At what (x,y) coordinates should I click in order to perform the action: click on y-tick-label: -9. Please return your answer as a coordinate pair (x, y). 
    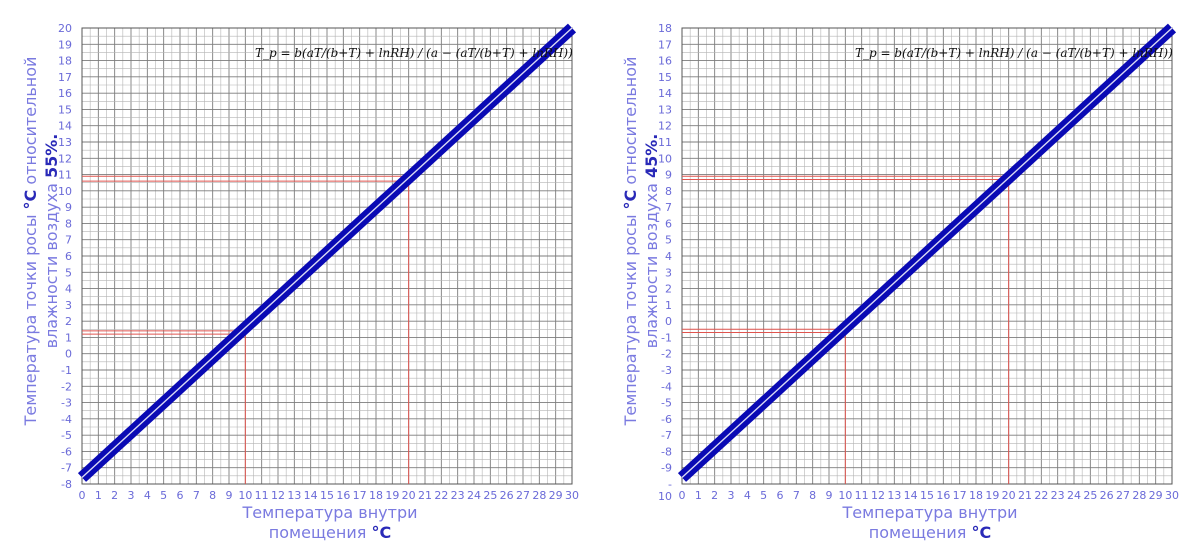
    Looking at the image, I should click on (666, 468).